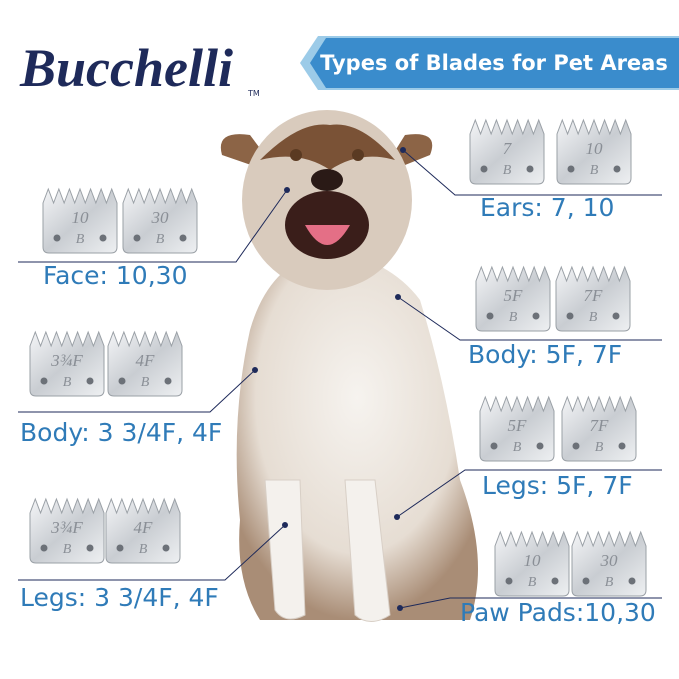  I want to click on area-label: Legs: 3 3/4F, 4F, so click(119, 597).